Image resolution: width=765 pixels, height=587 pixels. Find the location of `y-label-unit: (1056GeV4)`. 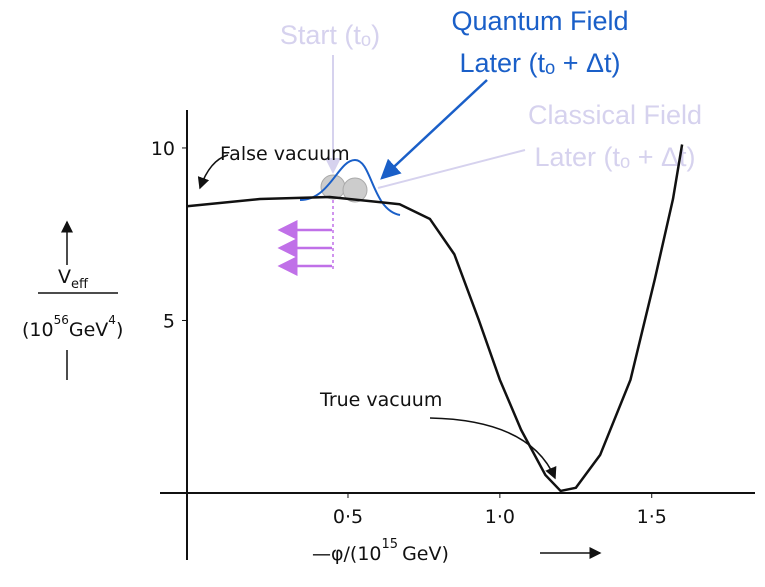

y-label-unit: (1056GeV4) is located at coordinates (72, 327).